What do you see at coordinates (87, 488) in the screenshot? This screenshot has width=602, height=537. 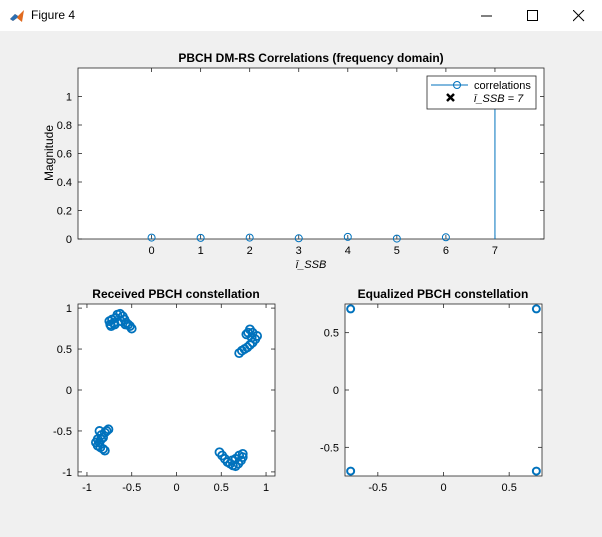 I see `x-tick-label: -1` at bounding box center [87, 488].